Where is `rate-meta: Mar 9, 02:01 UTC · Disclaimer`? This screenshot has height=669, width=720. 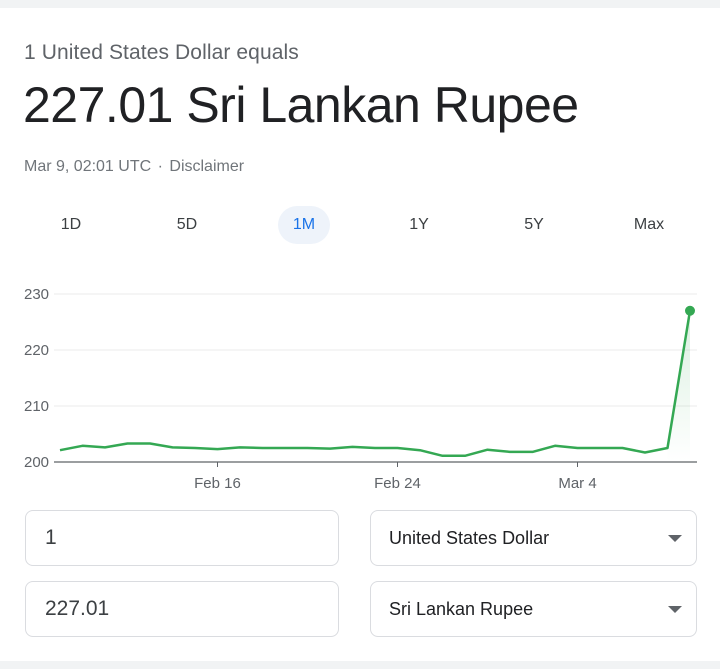 rate-meta: Mar 9, 02:01 UTC · Disclaimer is located at coordinates (134, 167).